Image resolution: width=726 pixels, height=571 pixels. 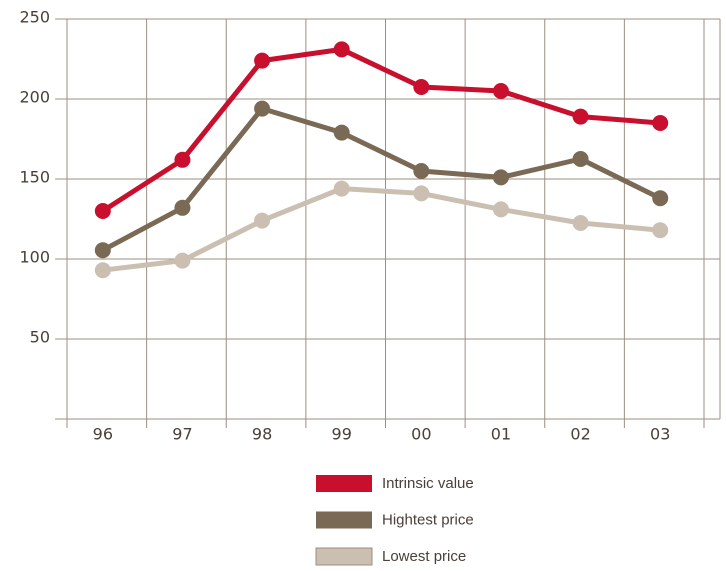 What do you see at coordinates (34, 177) in the screenshot?
I see `y-tick-label: 150` at bounding box center [34, 177].